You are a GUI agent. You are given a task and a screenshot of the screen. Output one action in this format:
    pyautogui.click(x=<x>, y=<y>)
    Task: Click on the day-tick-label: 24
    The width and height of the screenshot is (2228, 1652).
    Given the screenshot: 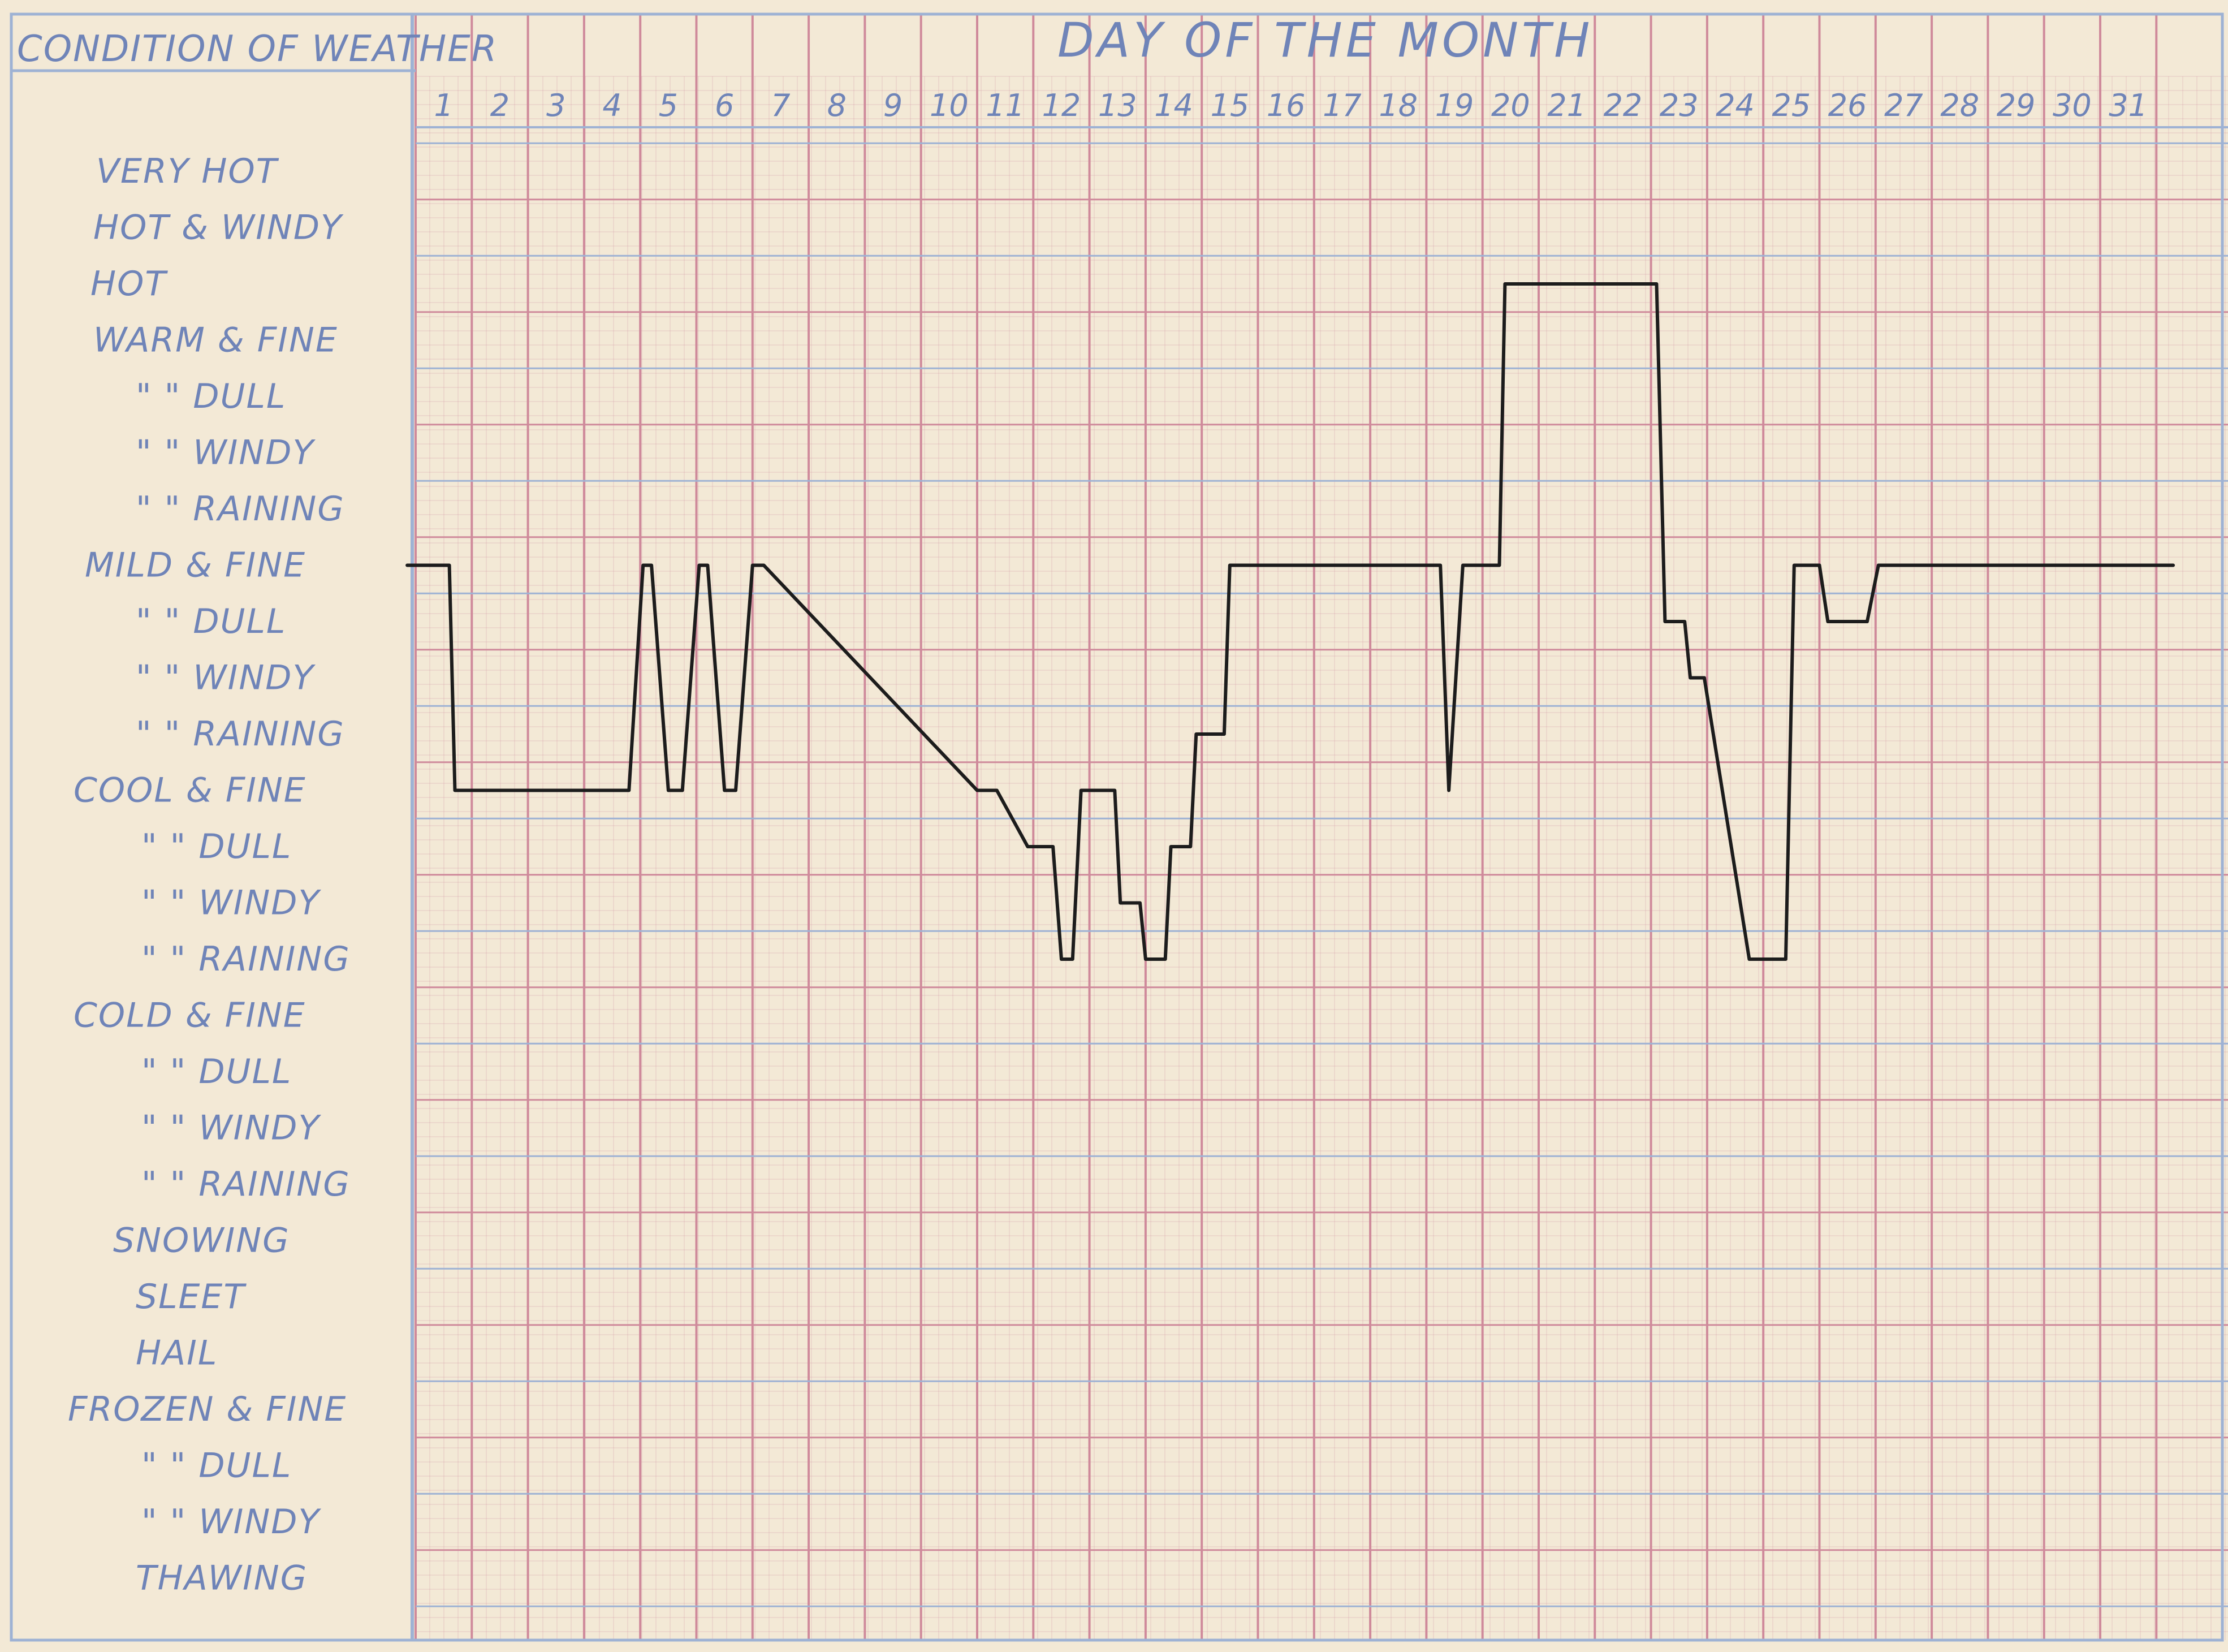 What is the action you would take?
    pyautogui.click(x=1736, y=106)
    